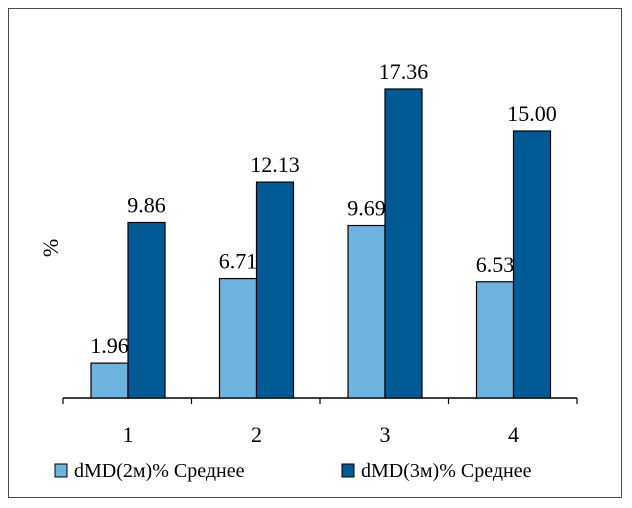 This screenshot has height=508, width=632. What do you see at coordinates (385, 434) in the screenshot?
I see `x-tick-label-3: 3` at bounding box center [385, 434].